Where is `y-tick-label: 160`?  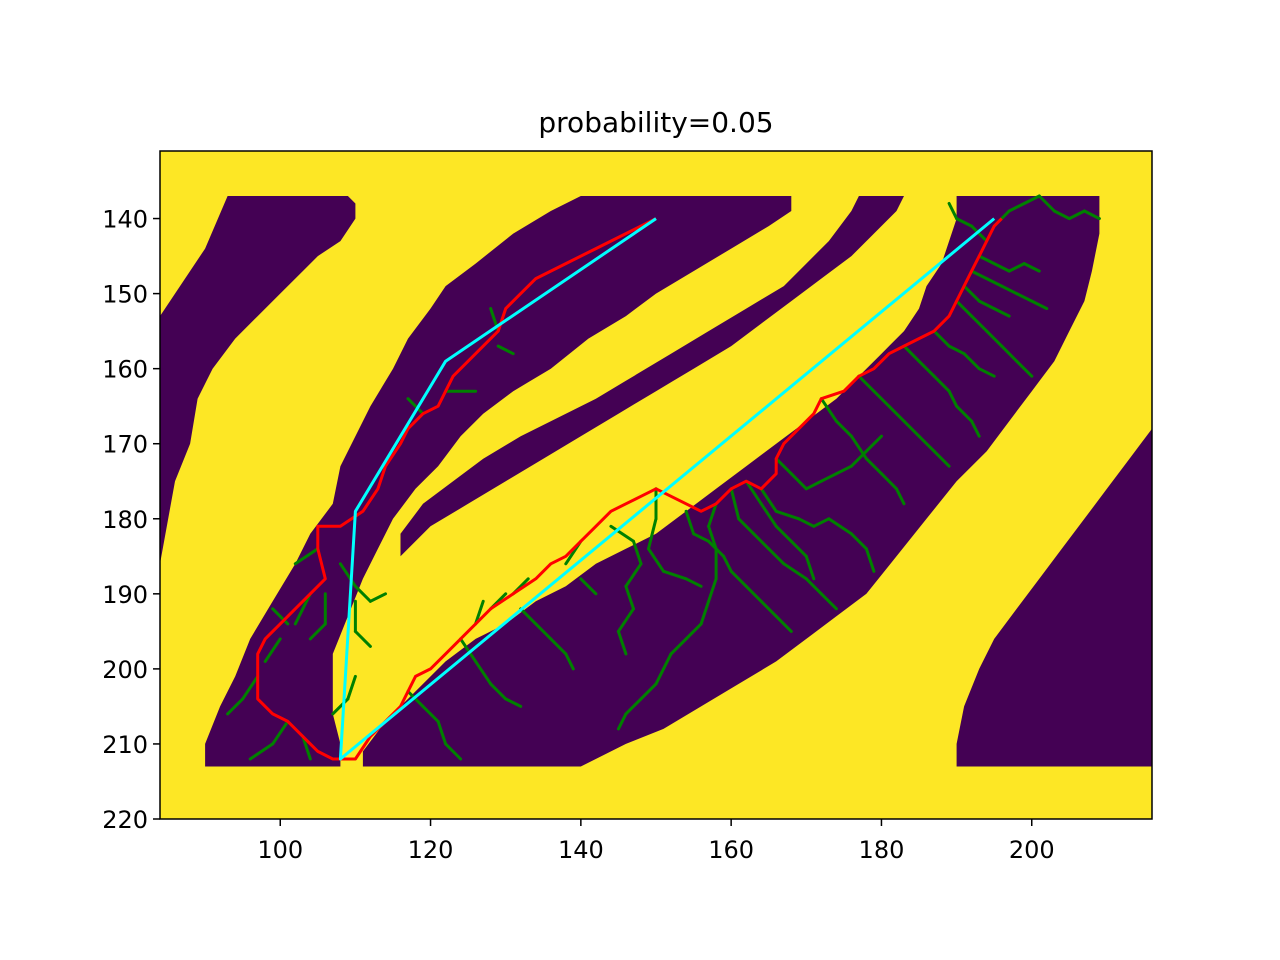 y-tick-label: 160 is located at coordinates (125, 370).